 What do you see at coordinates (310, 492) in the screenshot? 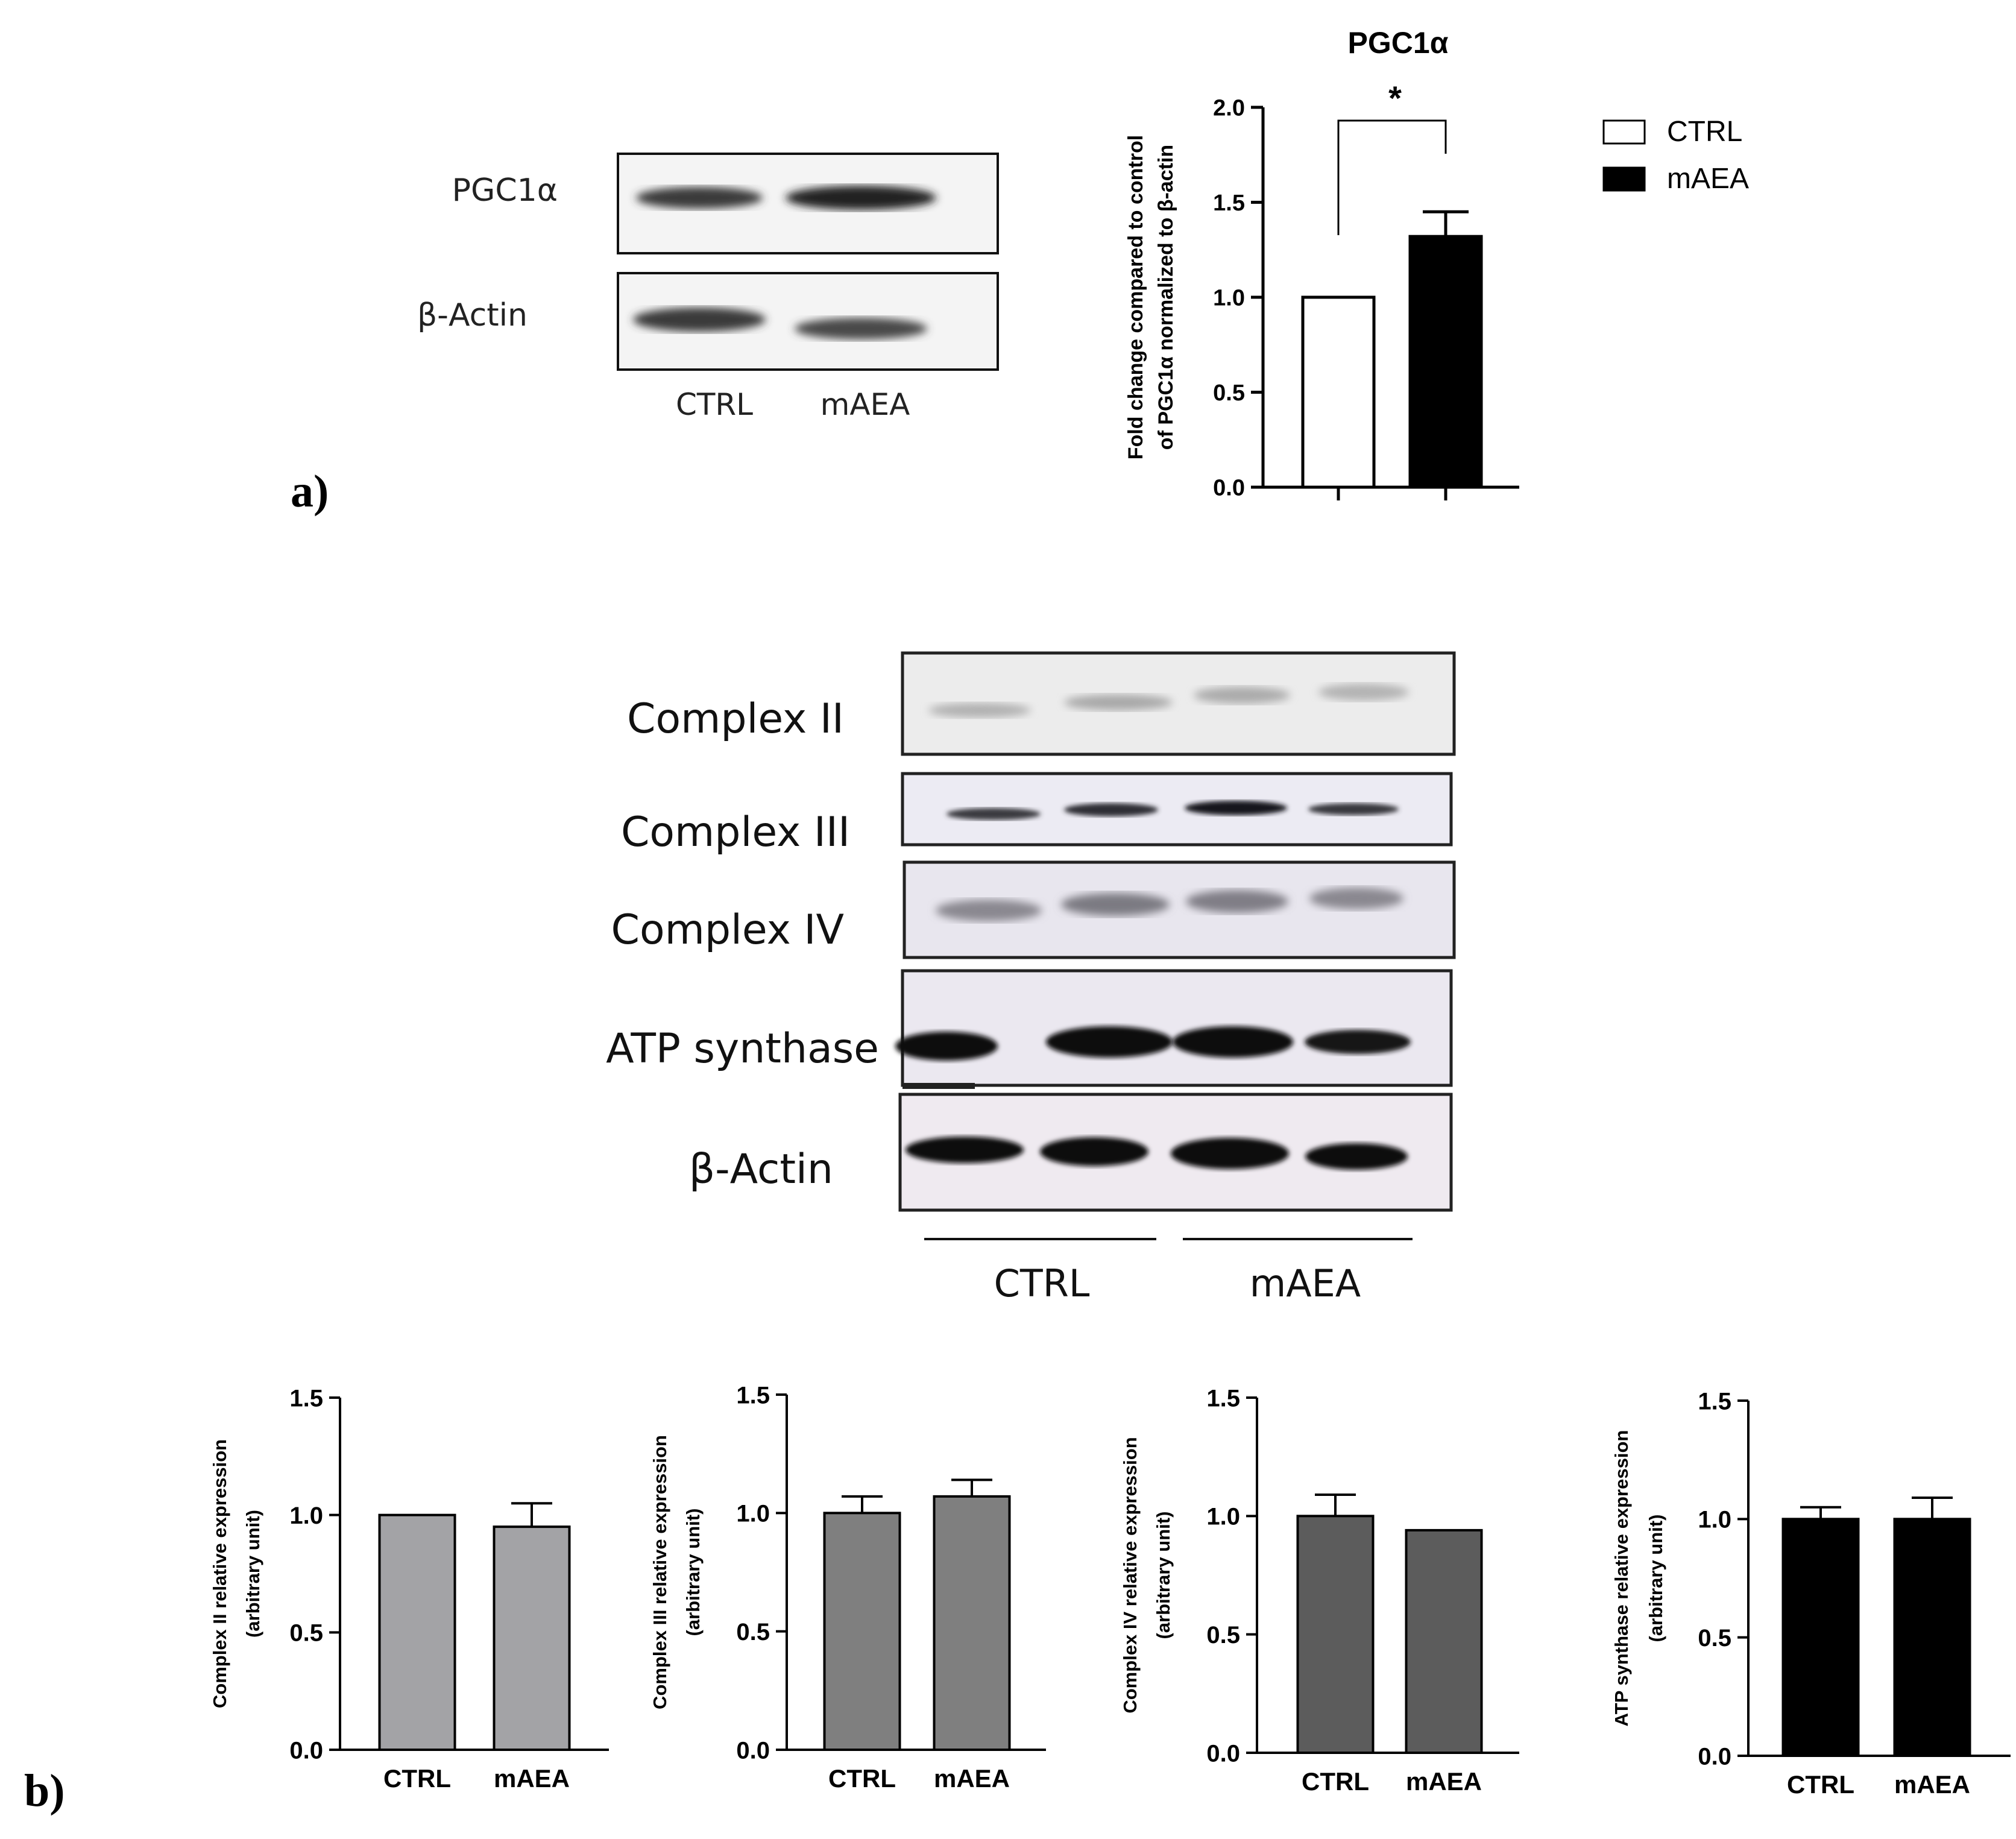
I see `panel-label-a: a)` at bounding box center [310, 492].